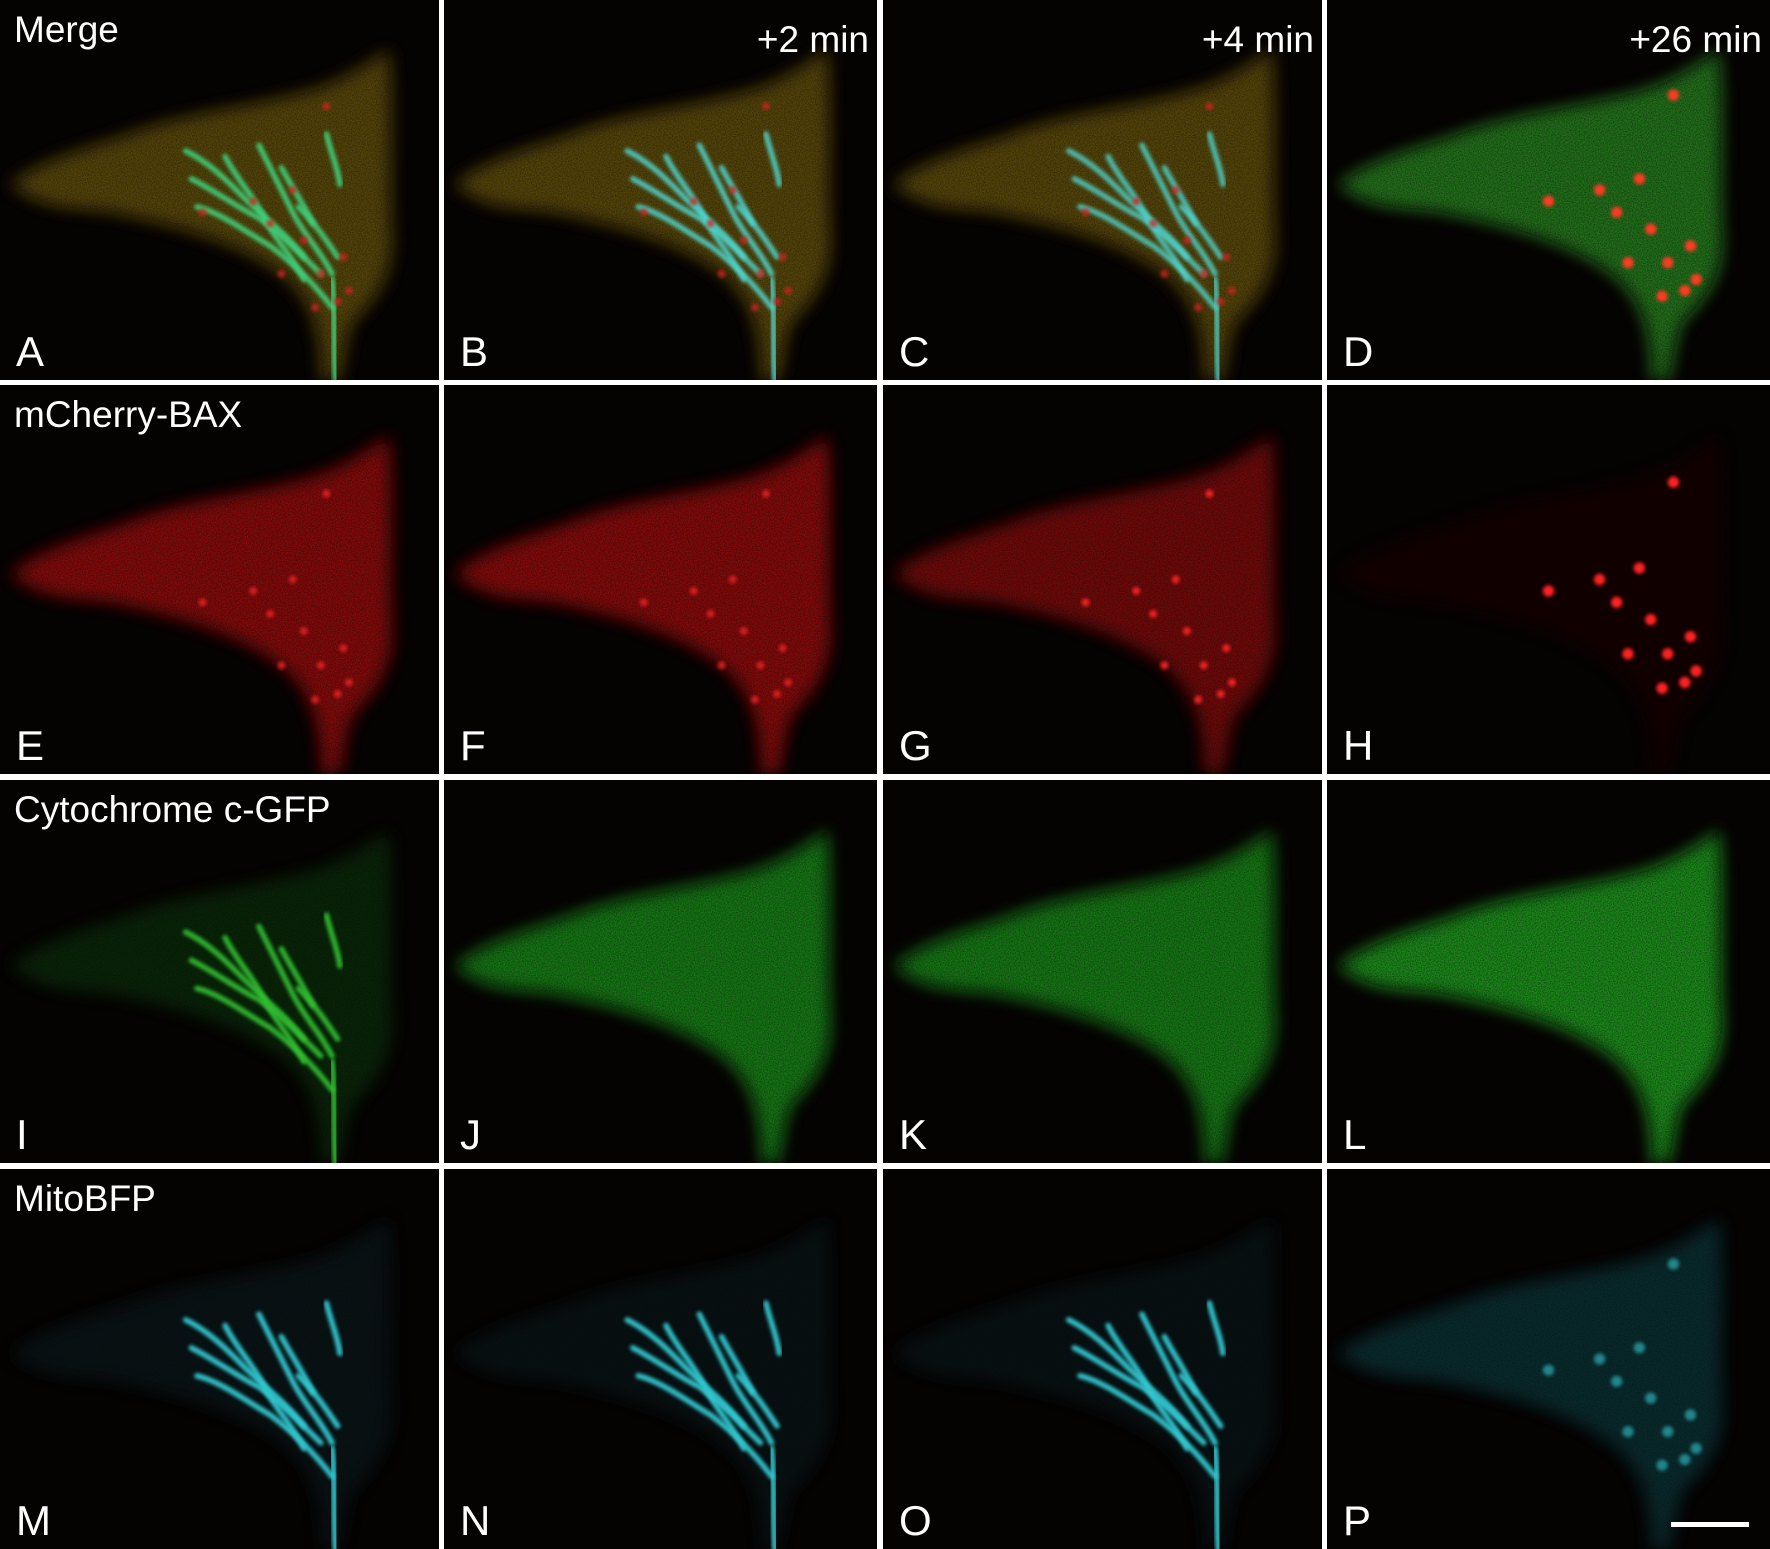  I want to click on row-label: mCherry-BAX, so click(128, 414).